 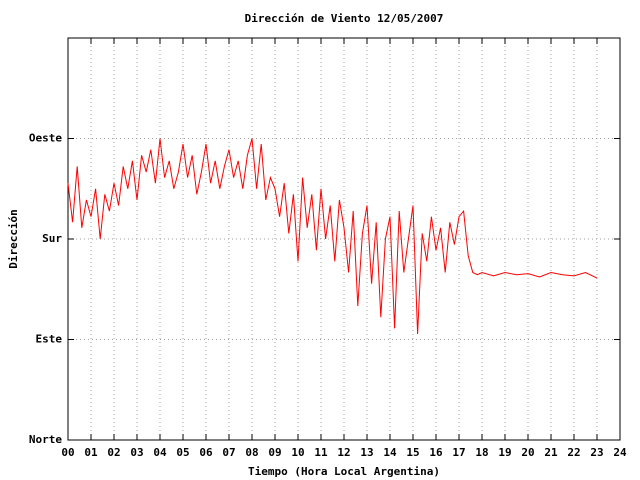 What do you see at coordinates (596, 452) in the screenshot?
I see `x-tick-label: 23` at bounding box center [596, 452].